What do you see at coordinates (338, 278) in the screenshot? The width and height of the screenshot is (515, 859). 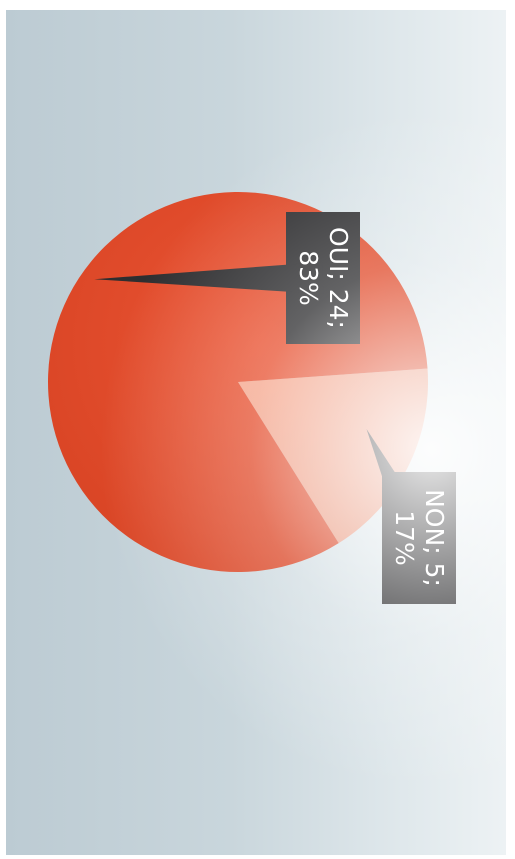 I see `data-label-text-line1: OUI; 24;` at bounding box center [338, 278].